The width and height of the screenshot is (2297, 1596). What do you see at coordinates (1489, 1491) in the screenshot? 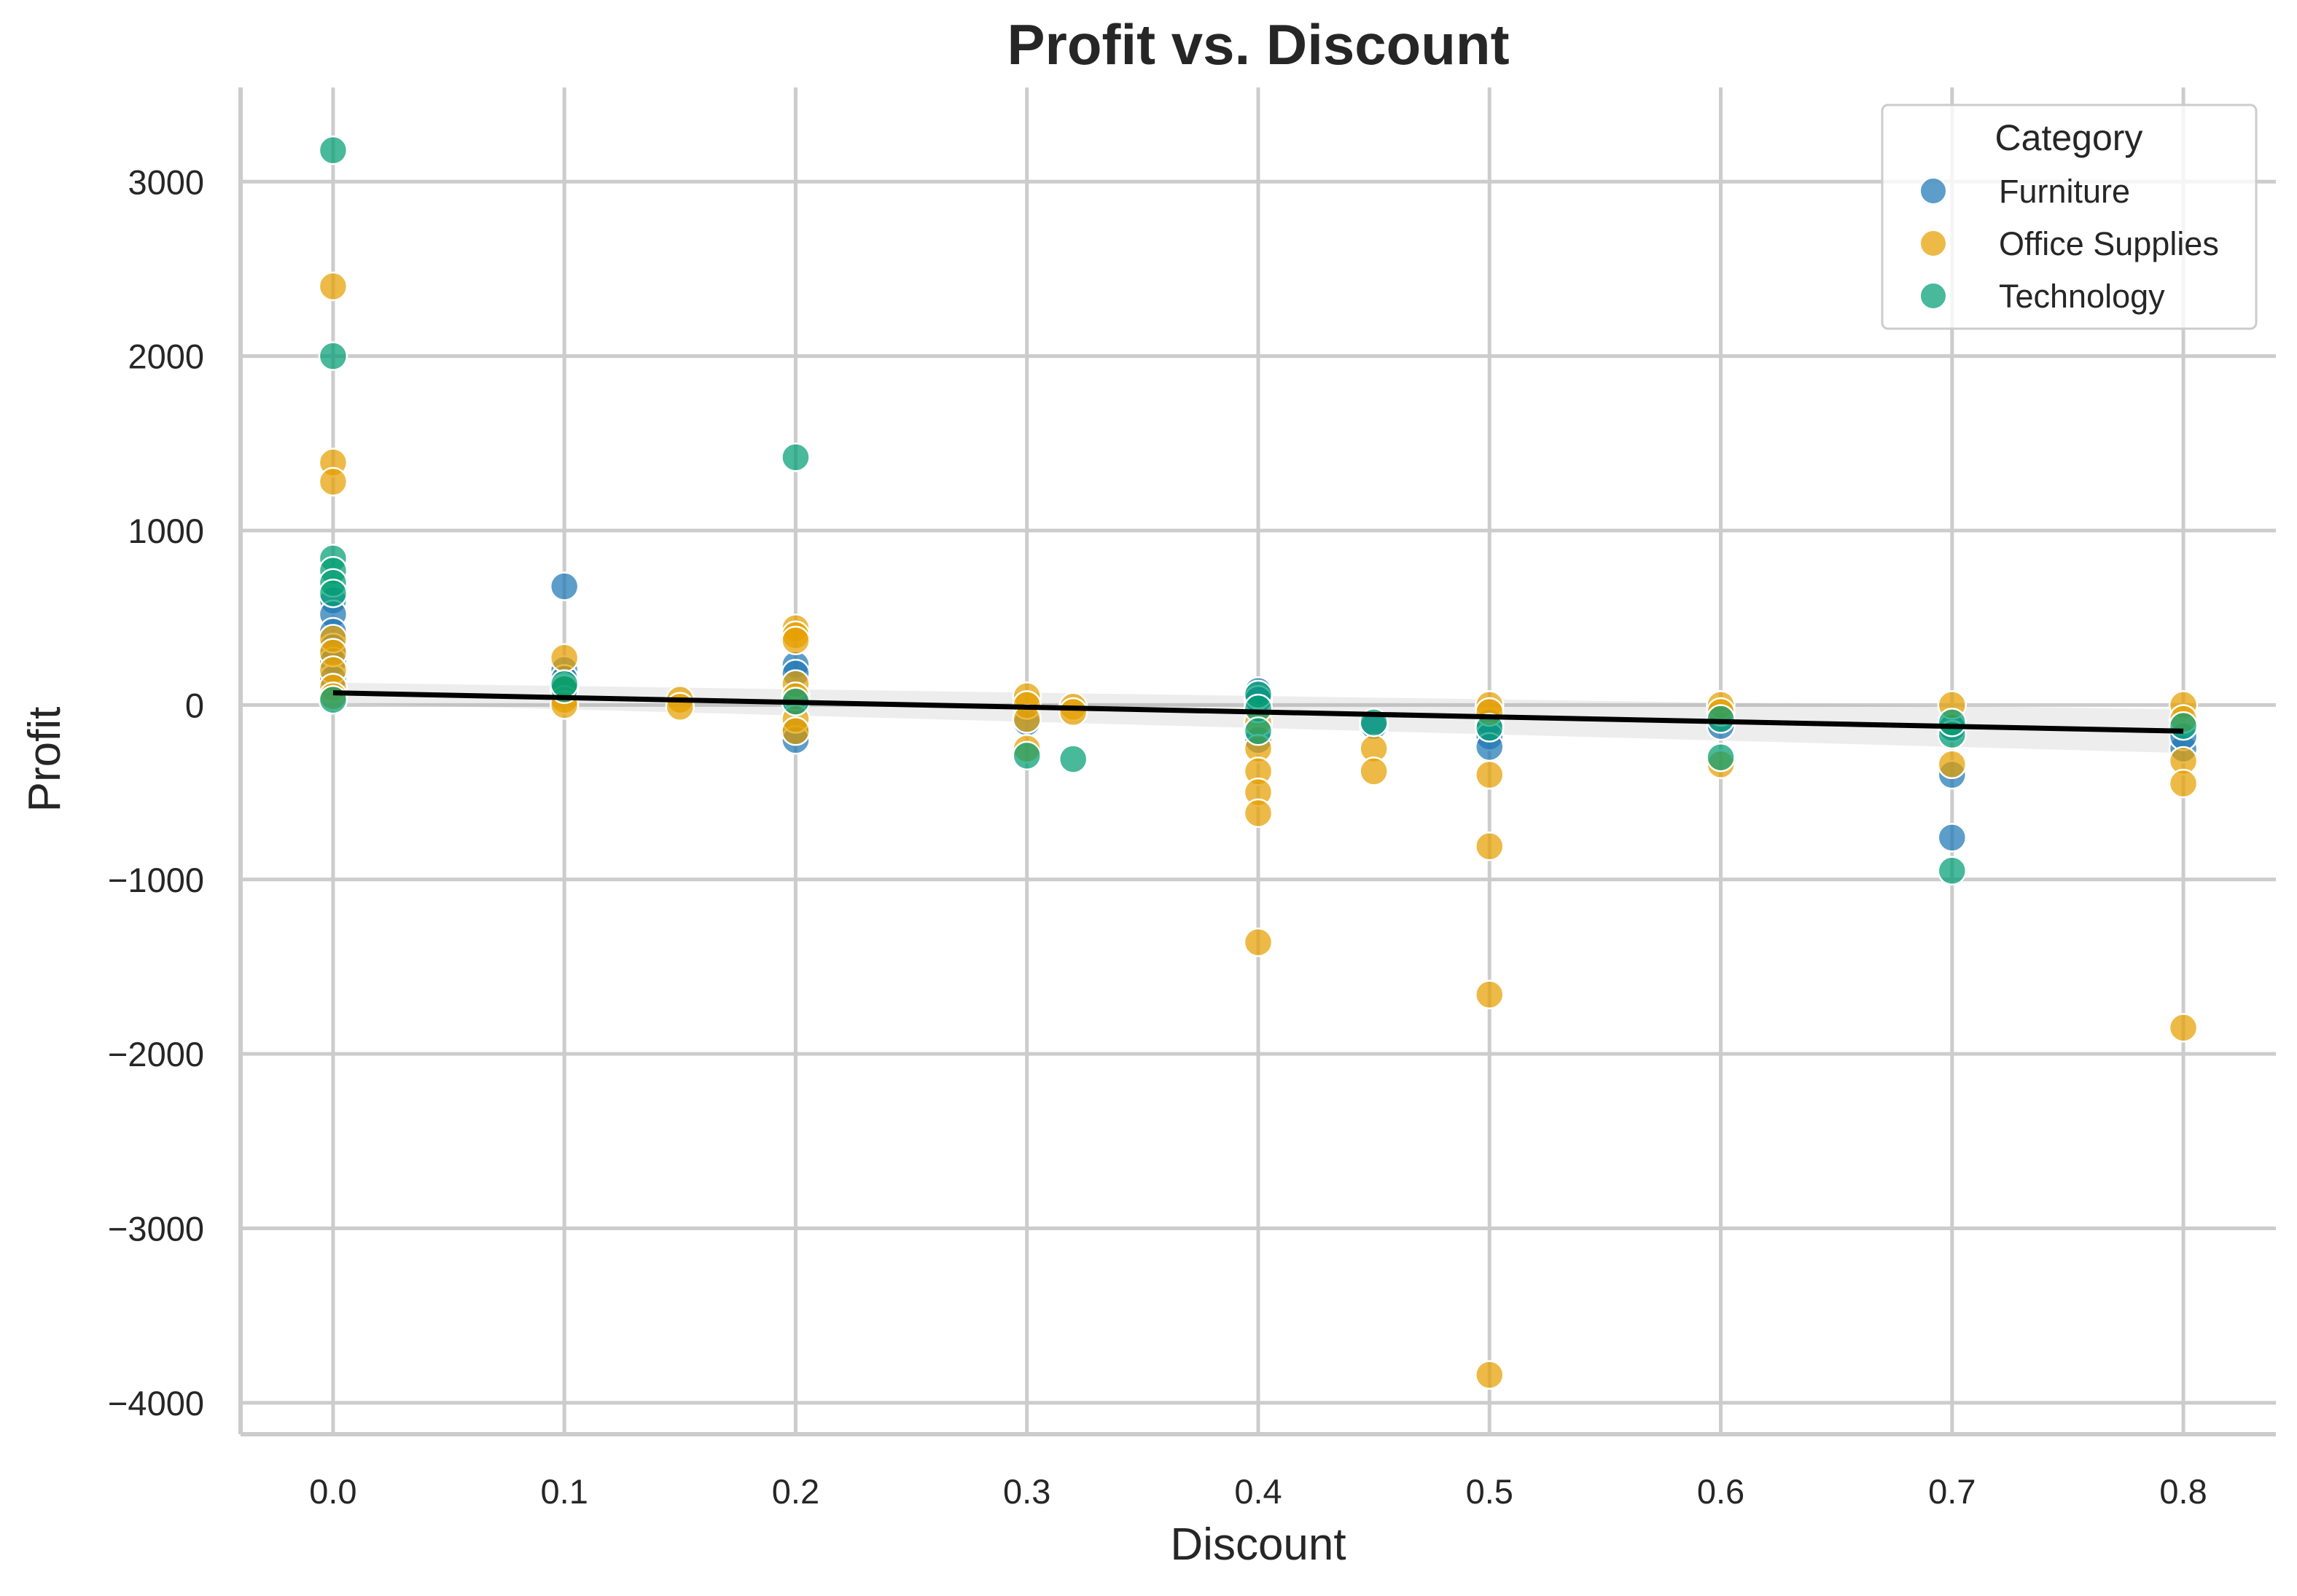
I see `x-tick-label: 0.5` at bounding box center [1489, 1491].